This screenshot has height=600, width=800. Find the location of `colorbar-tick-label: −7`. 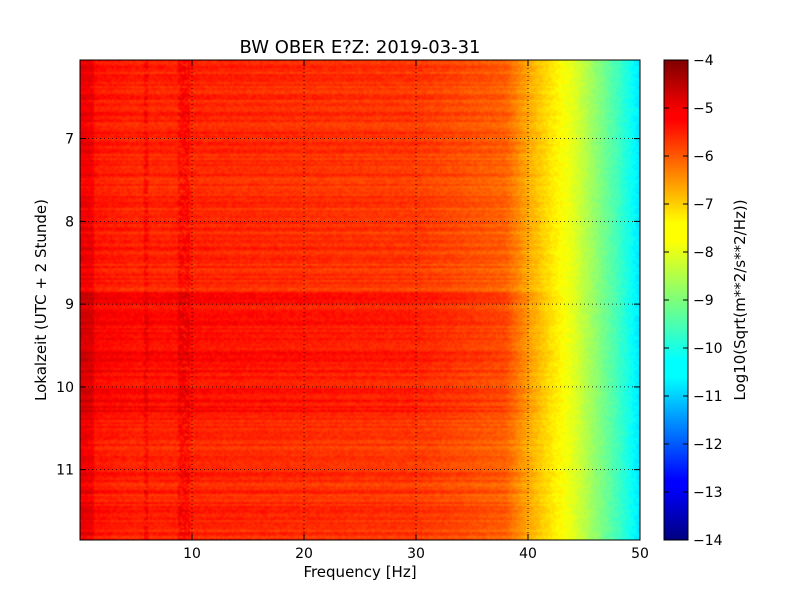

colorbar-tick-label: −7 is located at coordinates (703, 205).